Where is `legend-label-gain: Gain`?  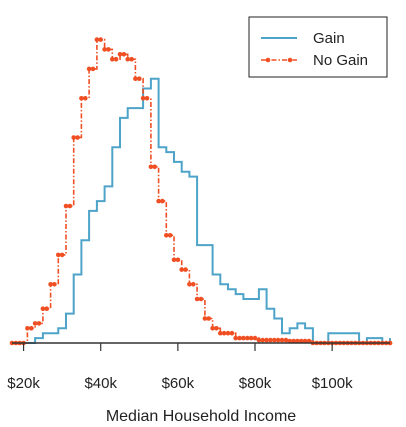 legend-label-gain: Gain is located at coordinates (329, 38).